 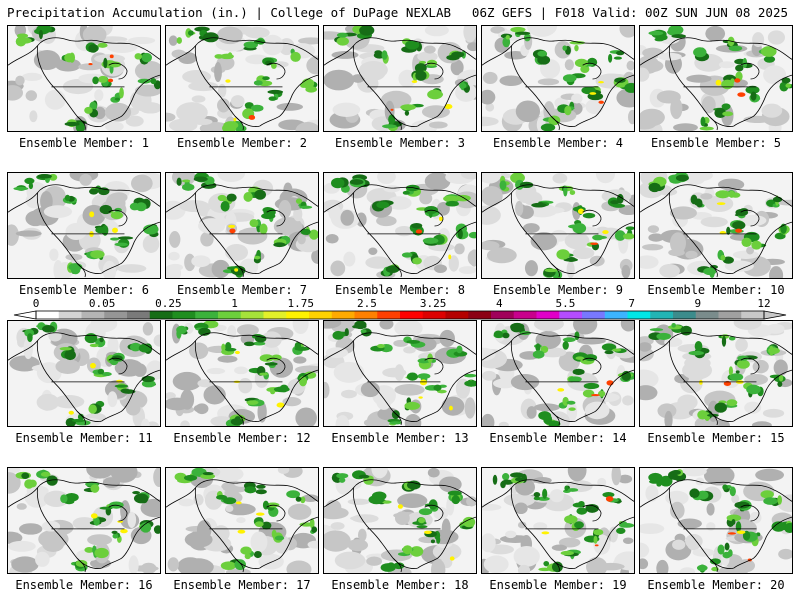 I want to click on colorbar-tick-label: 1, so click(x=234, y=303).